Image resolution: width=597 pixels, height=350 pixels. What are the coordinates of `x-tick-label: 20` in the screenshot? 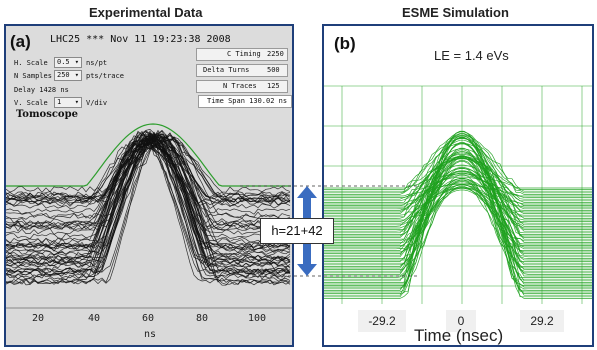 It's located at (38, 318).